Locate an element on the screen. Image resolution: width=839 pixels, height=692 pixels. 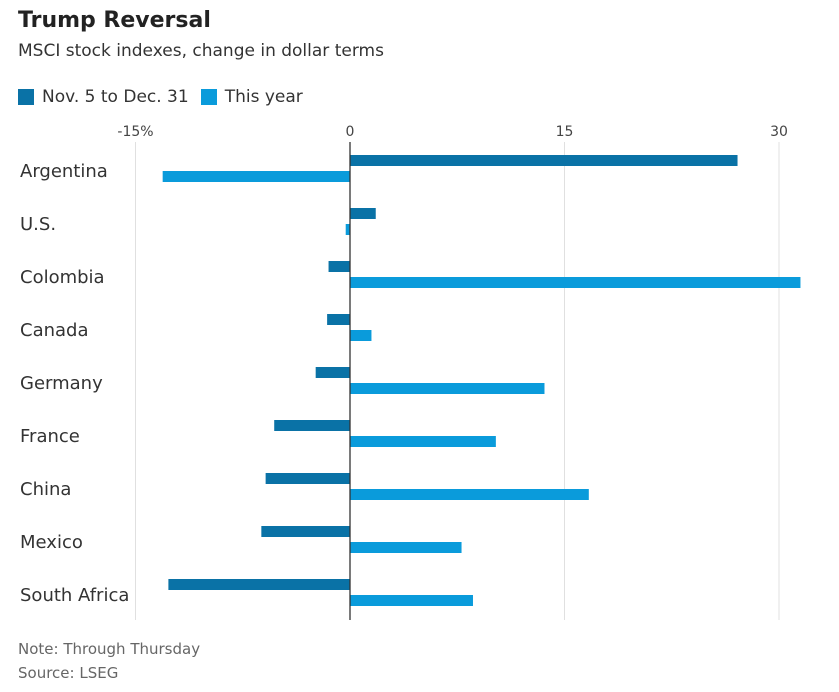
category-label: Germany is located at coordinates (61, 383).